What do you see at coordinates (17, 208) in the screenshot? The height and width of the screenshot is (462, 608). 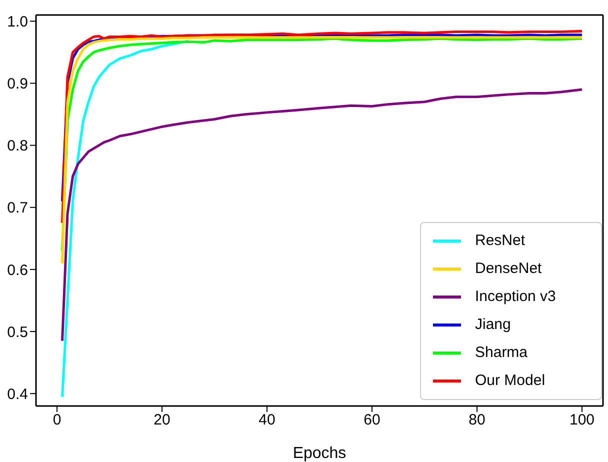 I see `y-tick-label: 0.7` at bounding box center [17, 208].